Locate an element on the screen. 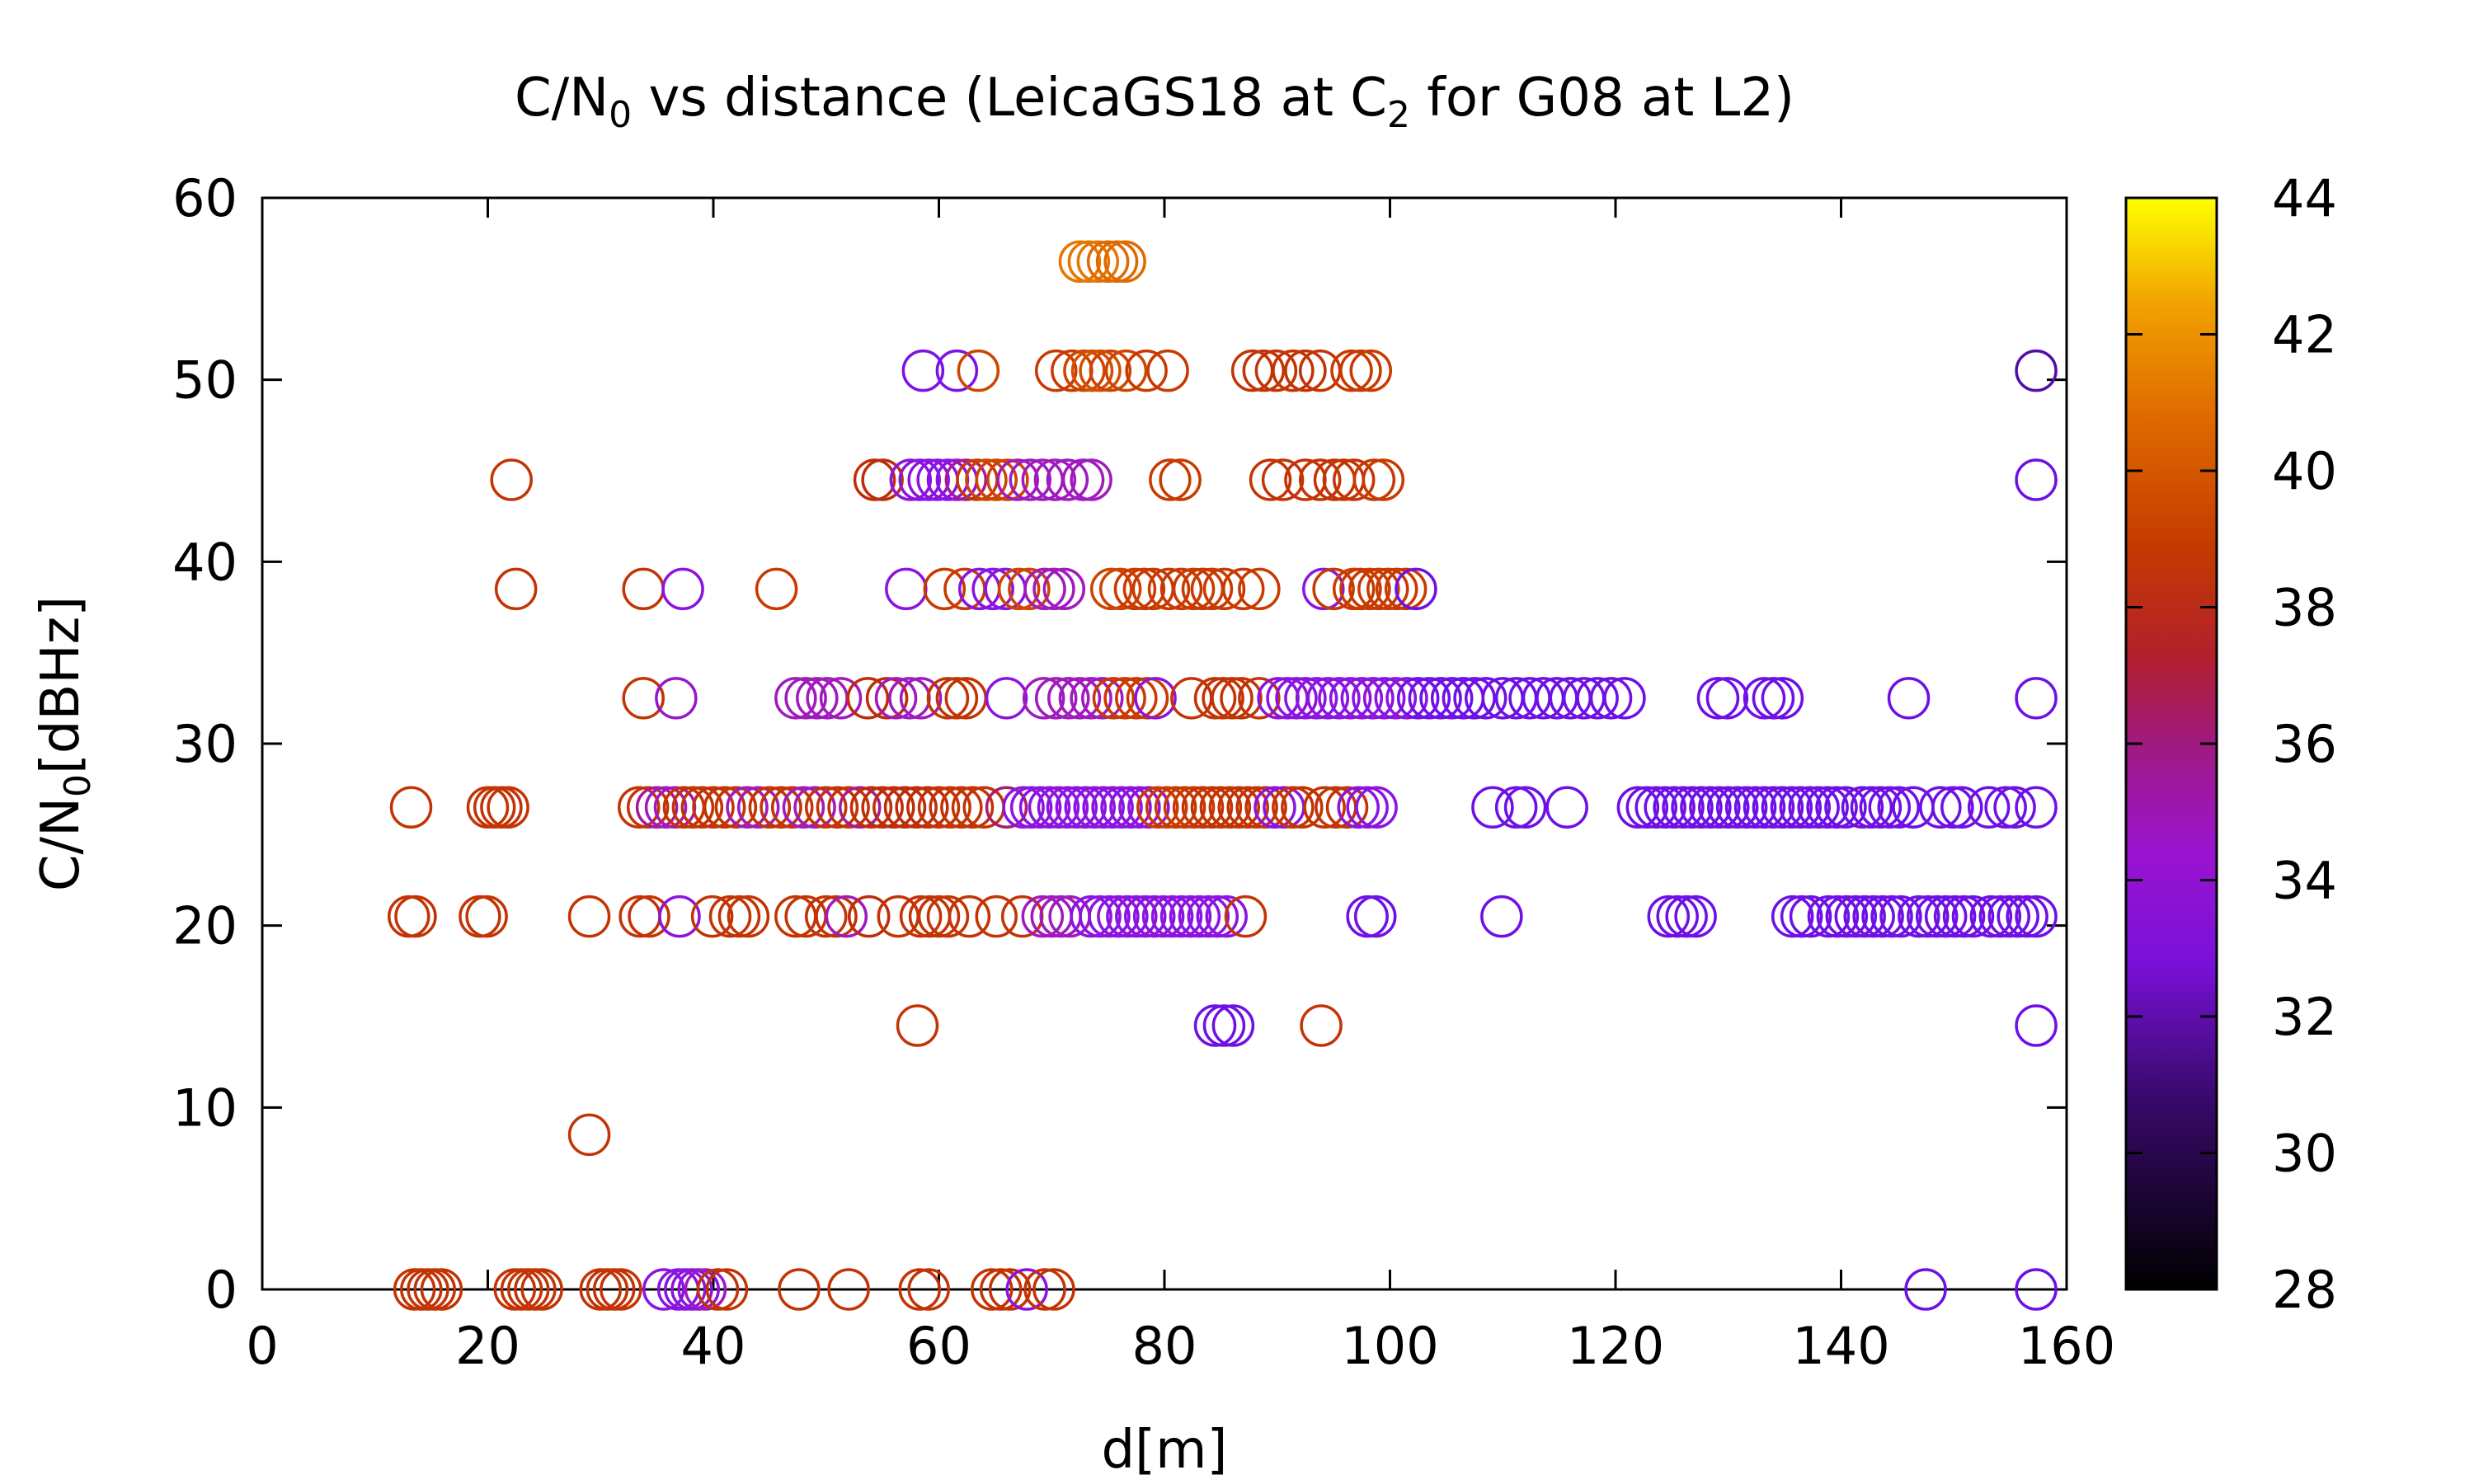 This screenshot has width=2474, height=1484. x-tick-label: 100 is located at coordinates (1389, 1346).